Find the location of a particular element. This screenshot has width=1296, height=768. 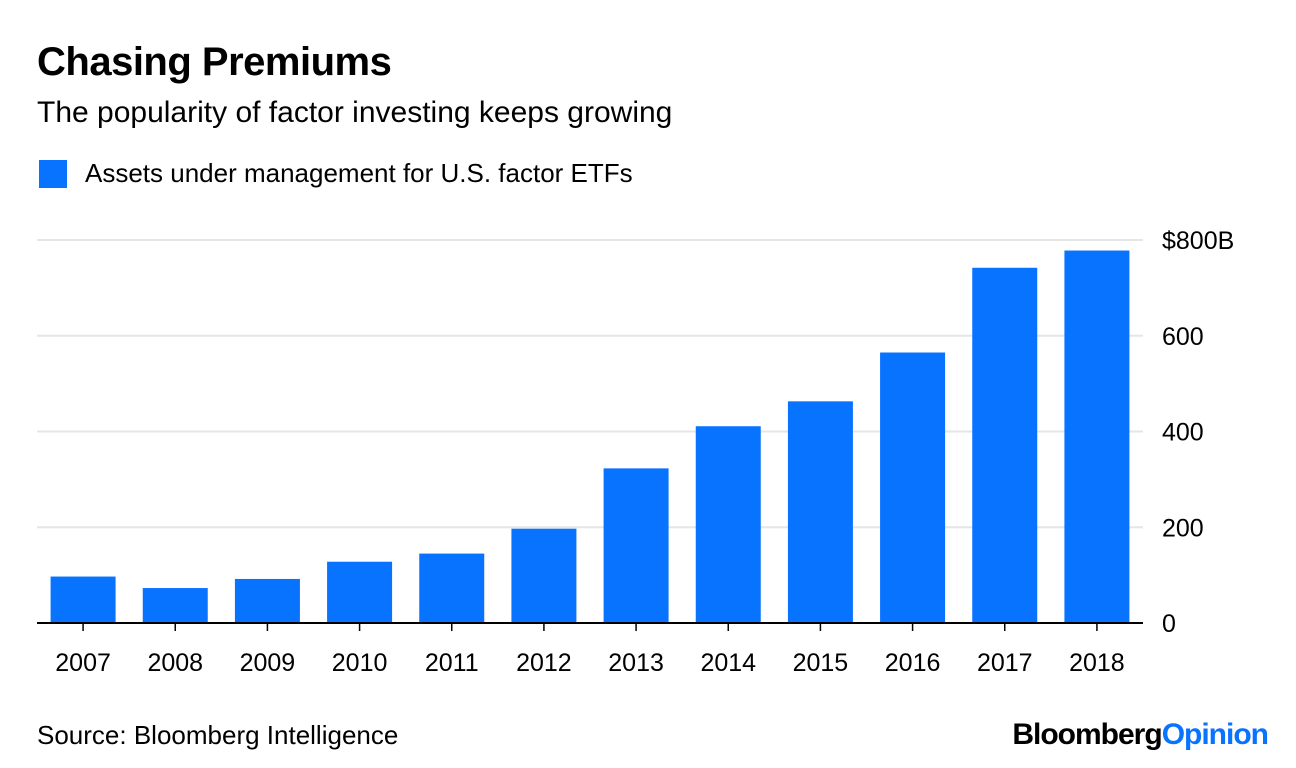

bar-2012 is located at coordinates (544, 575).